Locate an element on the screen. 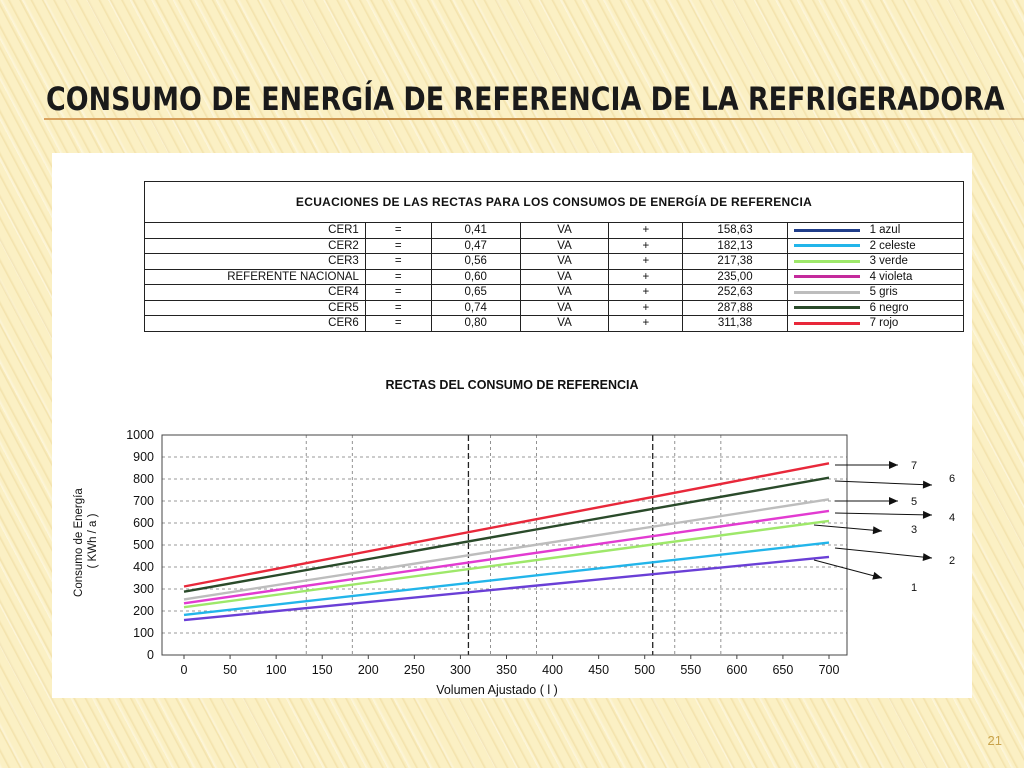  x-tick-label: 600 is located at coordinates (736, 670).